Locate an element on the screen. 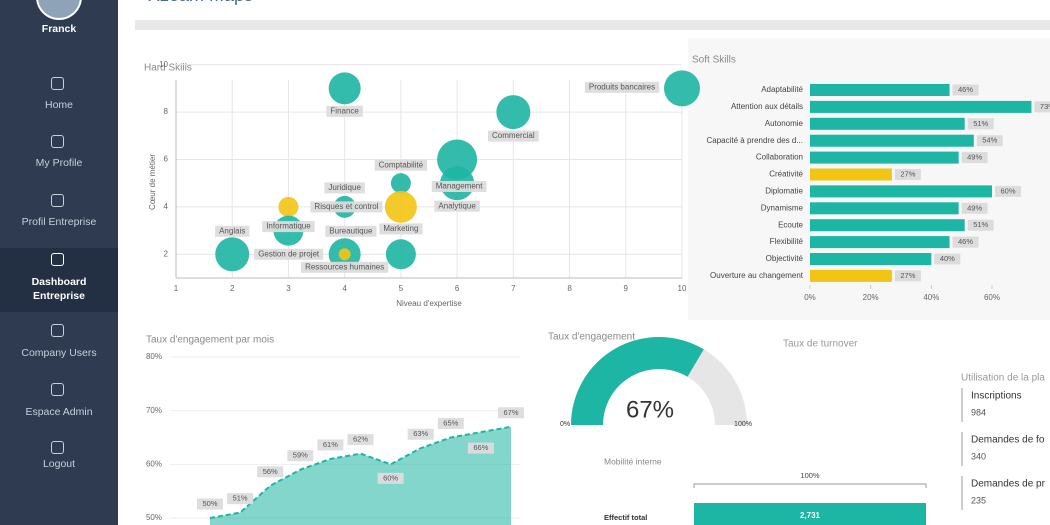 The width and height of the screenshot is (1050, 525). gauge-tick-label: 0% is located at coordinates (565, 424).